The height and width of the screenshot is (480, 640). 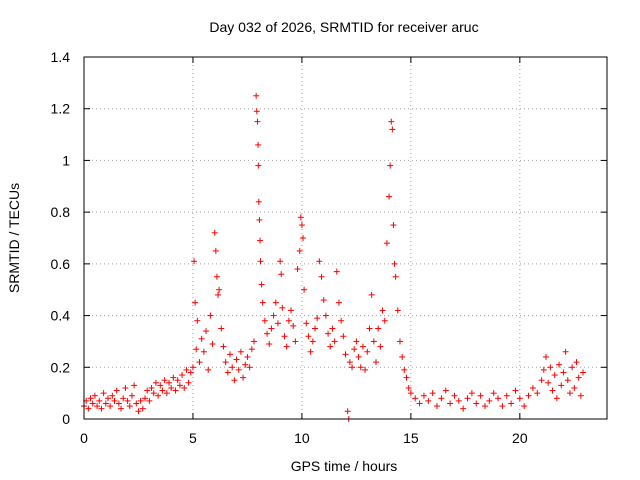 I want to click on x-tick-label: 0, so click(x=84, y=438).